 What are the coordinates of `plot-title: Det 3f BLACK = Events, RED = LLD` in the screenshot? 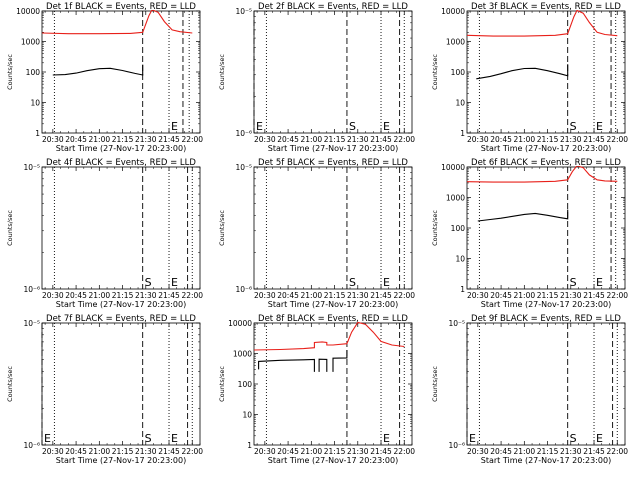 It's located at (546, 7).